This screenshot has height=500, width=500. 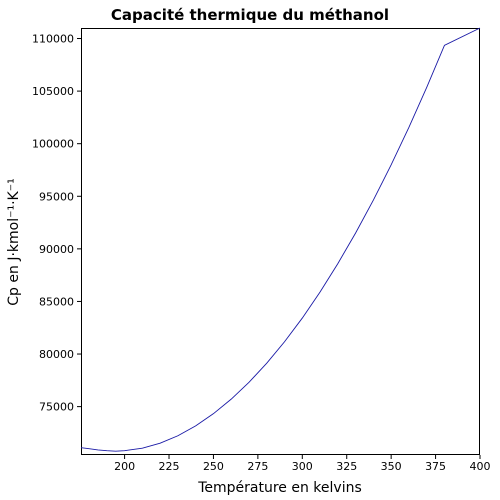 I want to click on x-tick-label: 250, so click(x=213, y=466).